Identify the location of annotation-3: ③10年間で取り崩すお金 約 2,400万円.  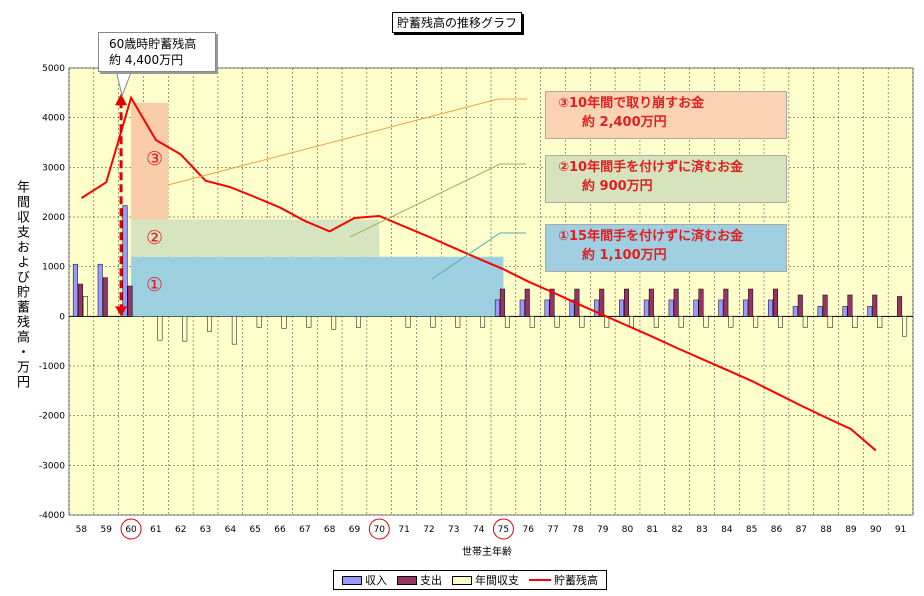
(666, 115).